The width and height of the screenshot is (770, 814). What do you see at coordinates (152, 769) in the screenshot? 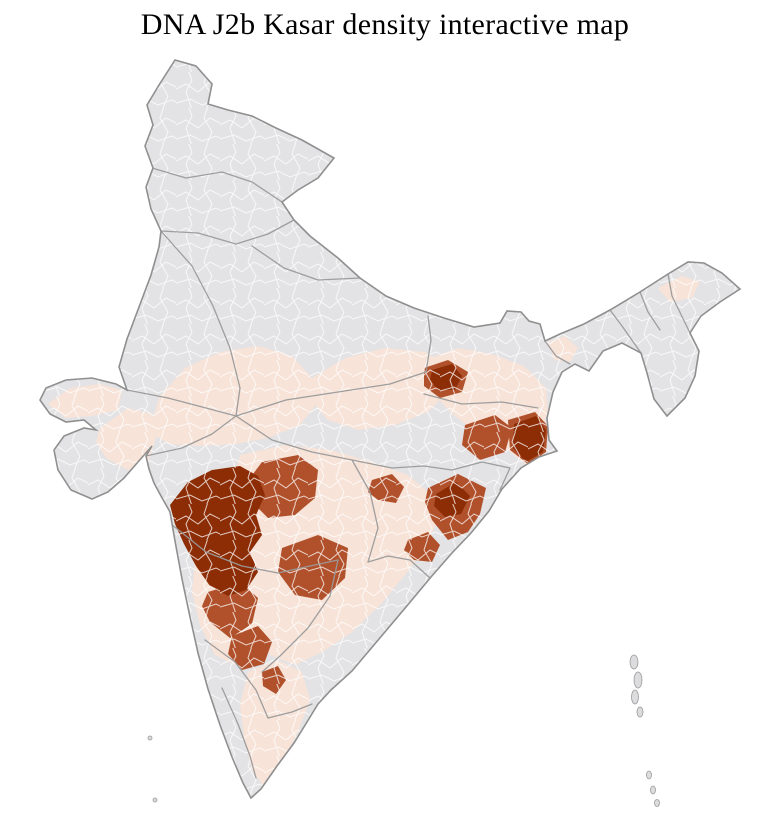
I see `lakshadweep-islands` at bounding box center [152, 769].